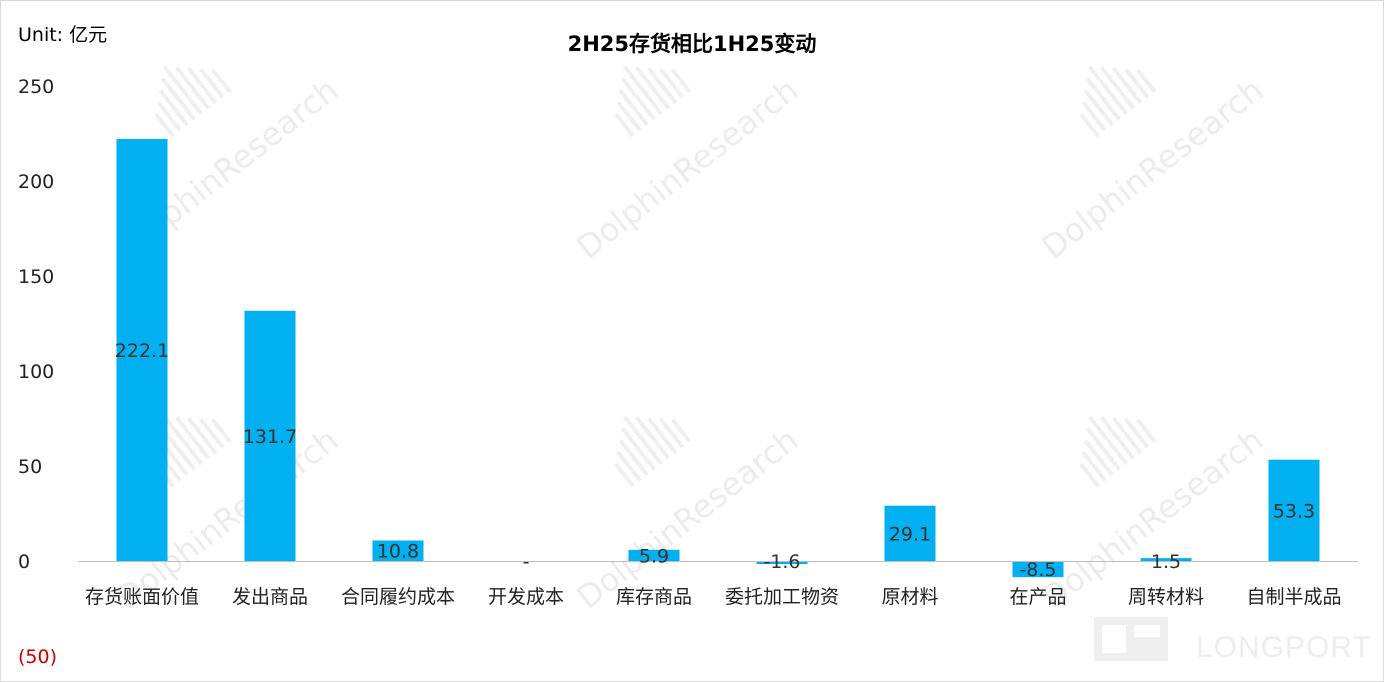  I want to click on data-label: 29.1, so click(910, 534).